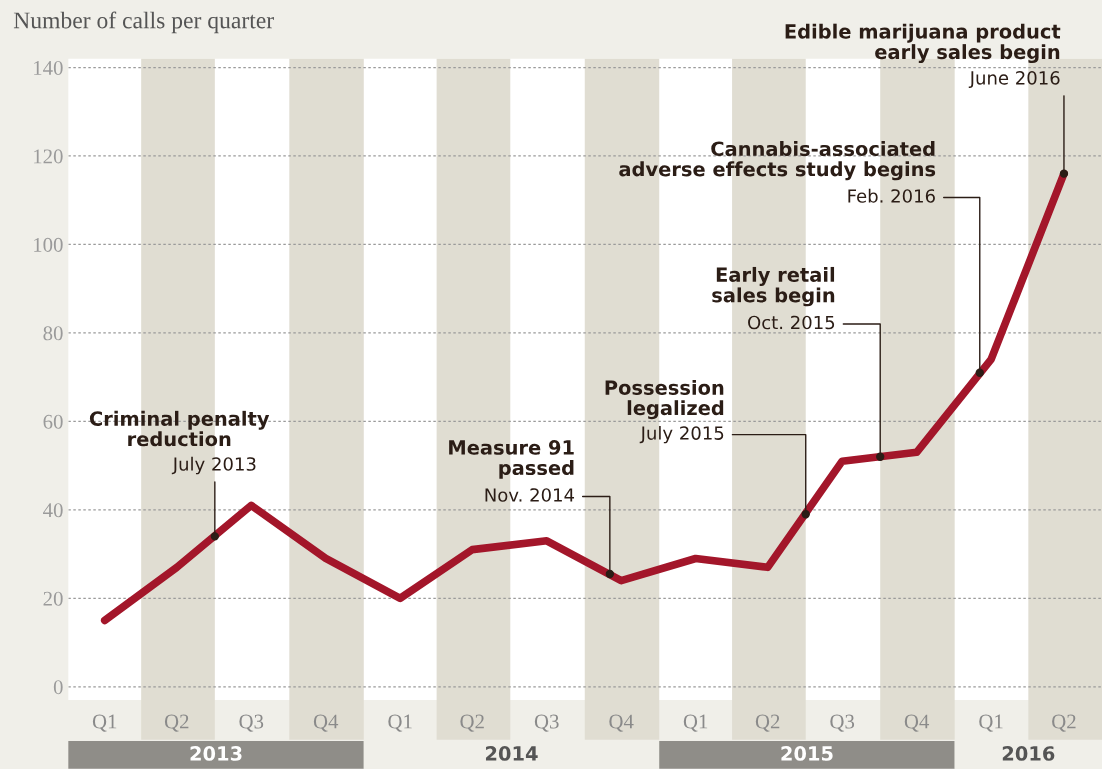 The image size is (1102, 769). I want to click on y-tick-label: 100, so click(48, 244).